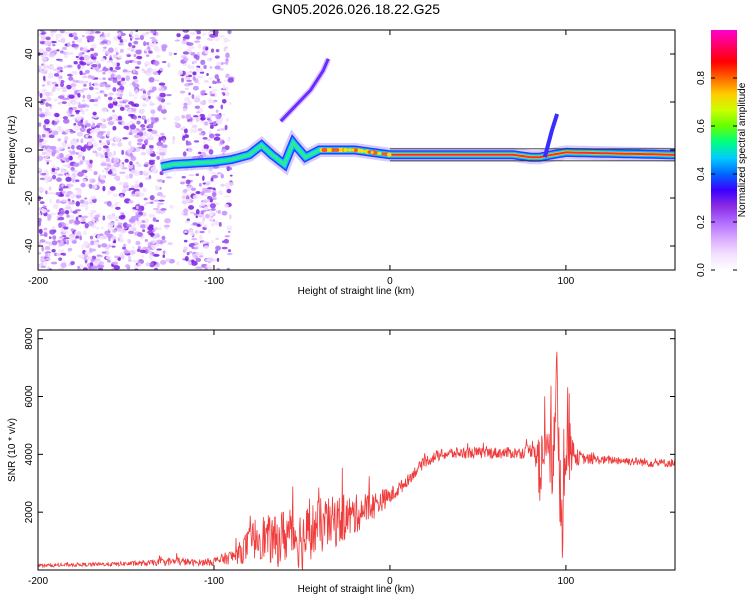  Describe the element at coordinates (701, 174) in the screenshot. I see `colorbar-tick-label: 0.4` at that location.